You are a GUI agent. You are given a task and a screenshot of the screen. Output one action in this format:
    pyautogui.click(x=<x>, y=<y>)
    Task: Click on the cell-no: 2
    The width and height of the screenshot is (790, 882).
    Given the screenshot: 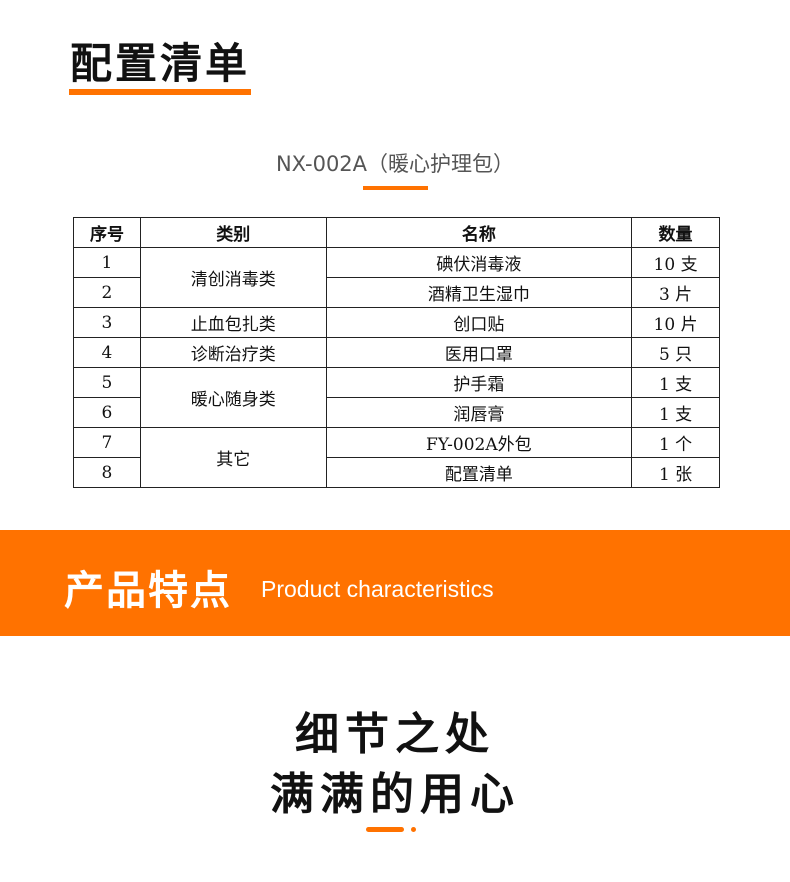 What is the action you would take?
    pyautogui.click(x=107, y=292)
    